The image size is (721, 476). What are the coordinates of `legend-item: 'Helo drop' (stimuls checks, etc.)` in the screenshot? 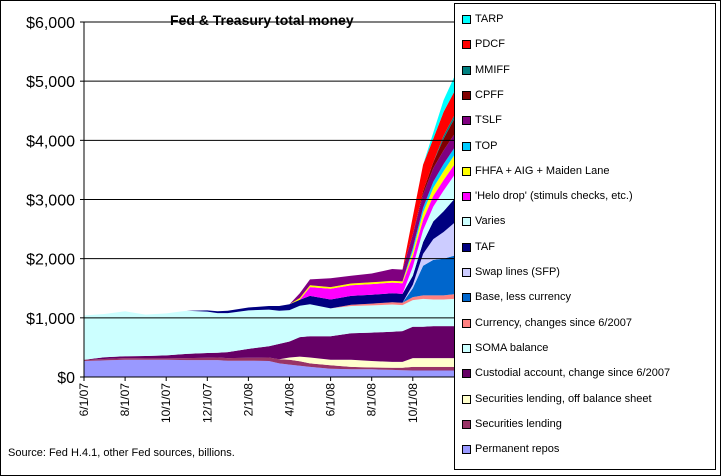 It's located at (585, 197).